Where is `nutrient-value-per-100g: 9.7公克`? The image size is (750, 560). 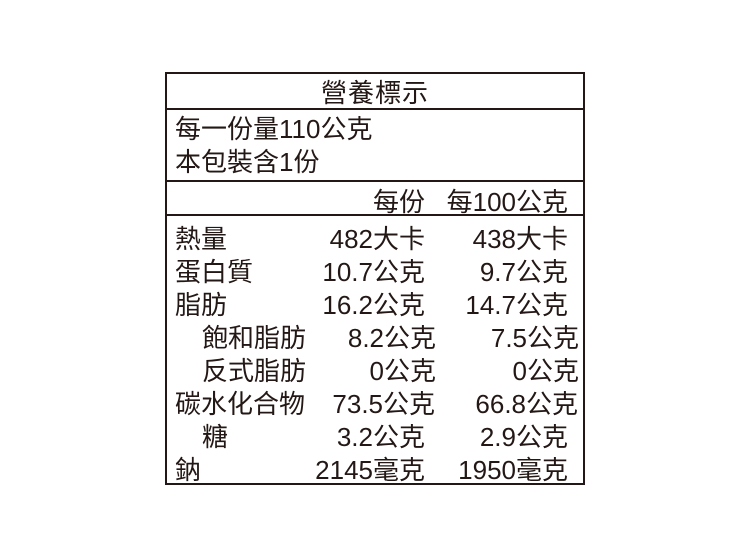 nutrient-value-per-100g: 9.7公克 is located at coordinates (523, 272).